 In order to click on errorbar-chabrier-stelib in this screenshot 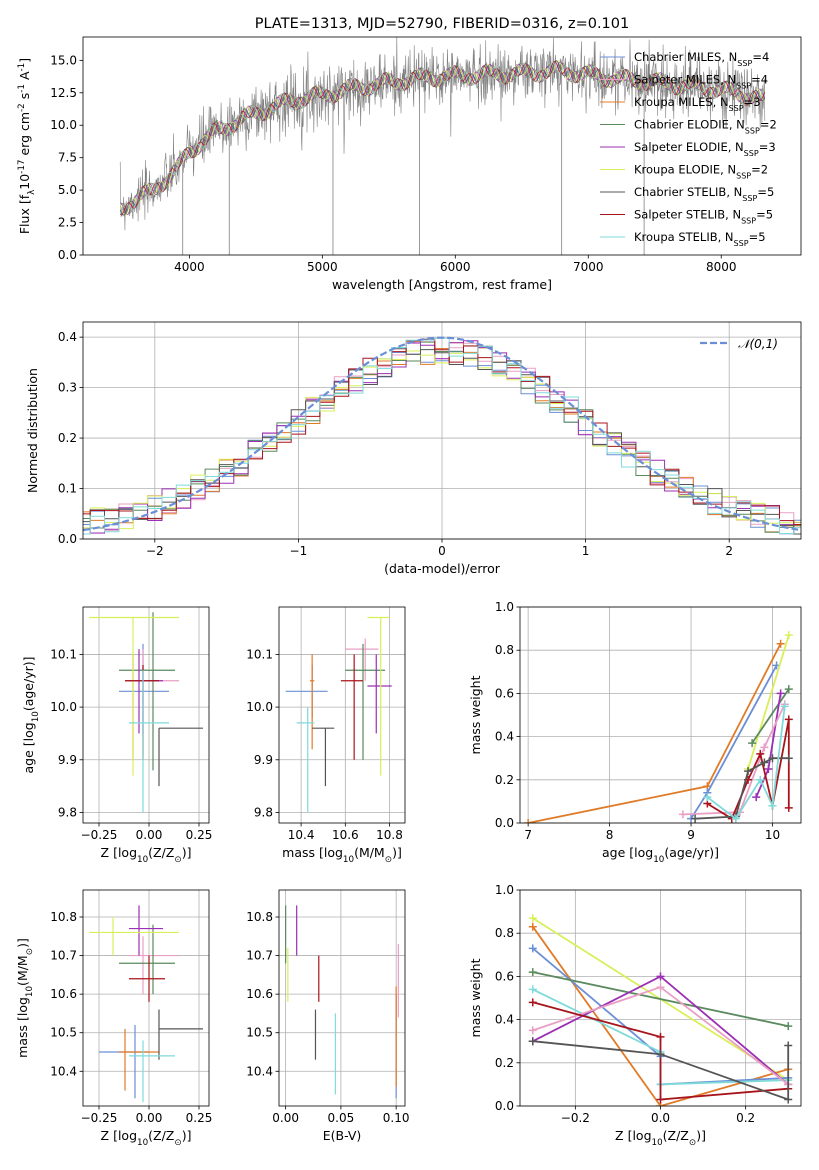, I will do `click(323, 757)`.